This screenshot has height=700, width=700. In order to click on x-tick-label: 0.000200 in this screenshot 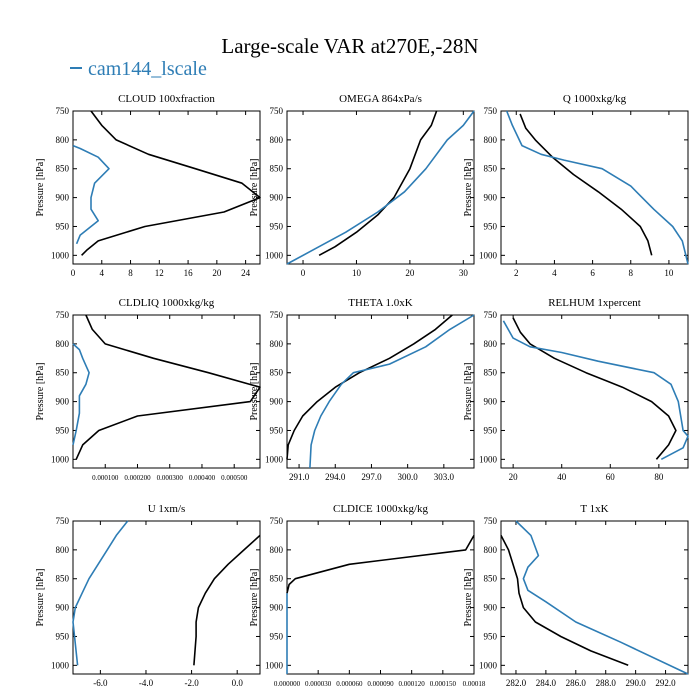, I will do `click(137, 478)`.